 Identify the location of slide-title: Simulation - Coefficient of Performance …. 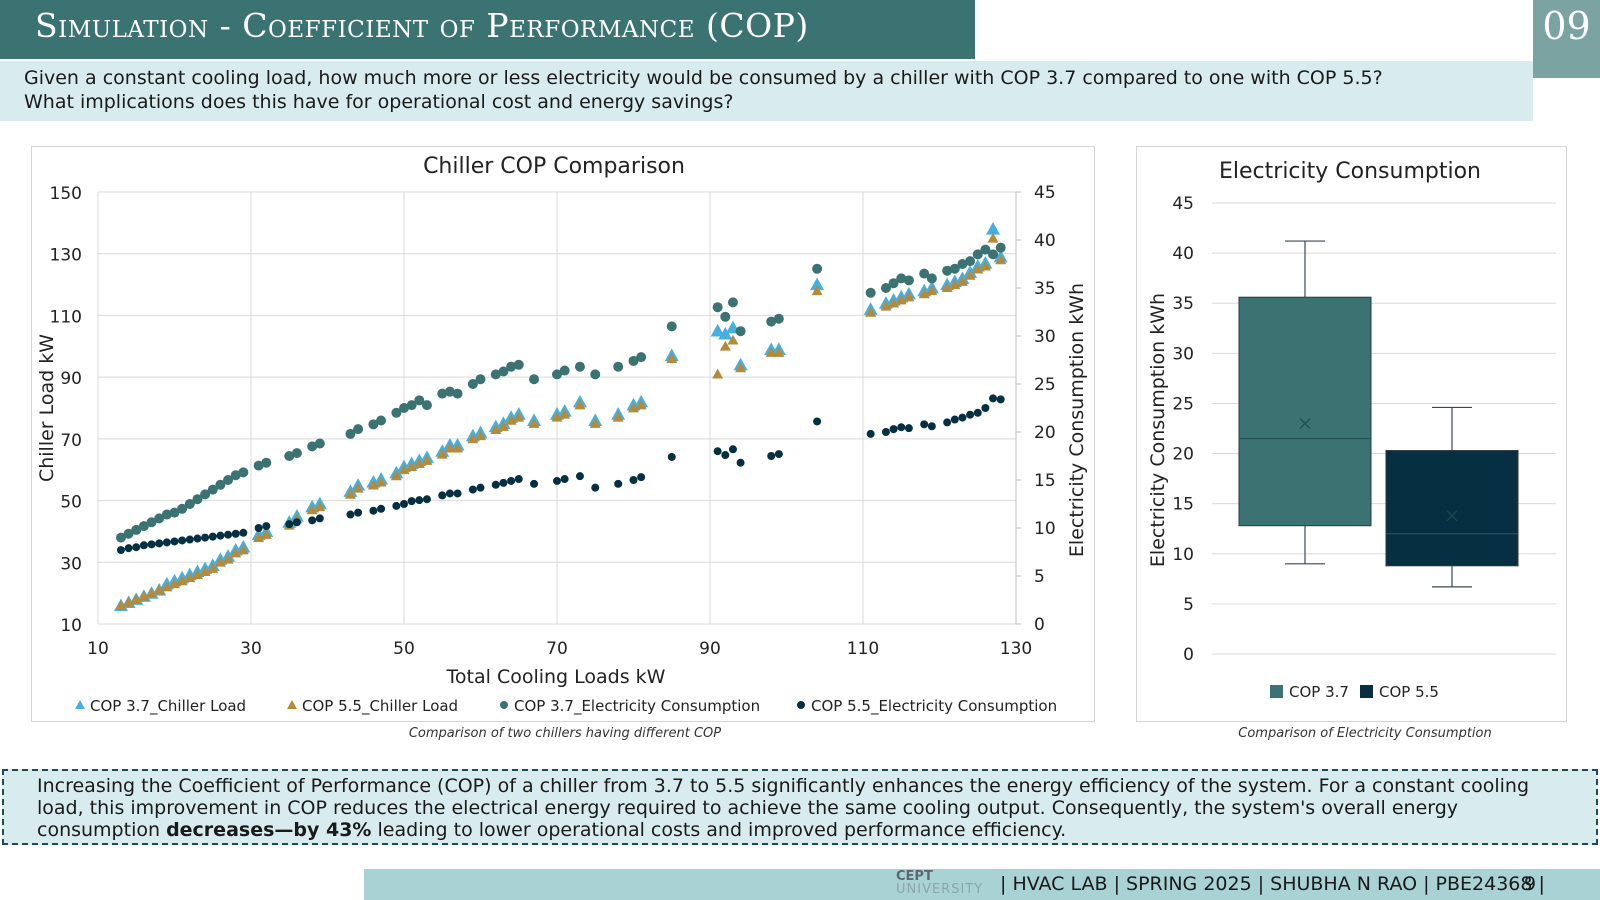
(422, 25).